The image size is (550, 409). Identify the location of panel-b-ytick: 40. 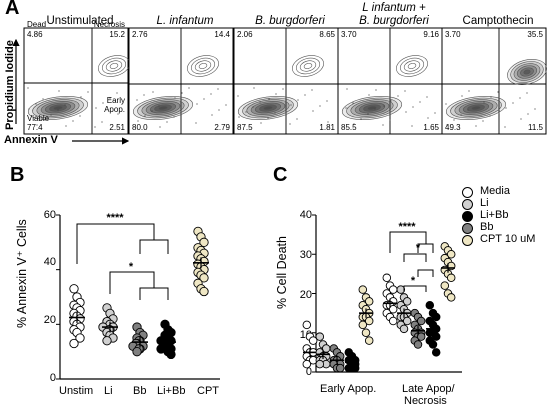
(49, 262).